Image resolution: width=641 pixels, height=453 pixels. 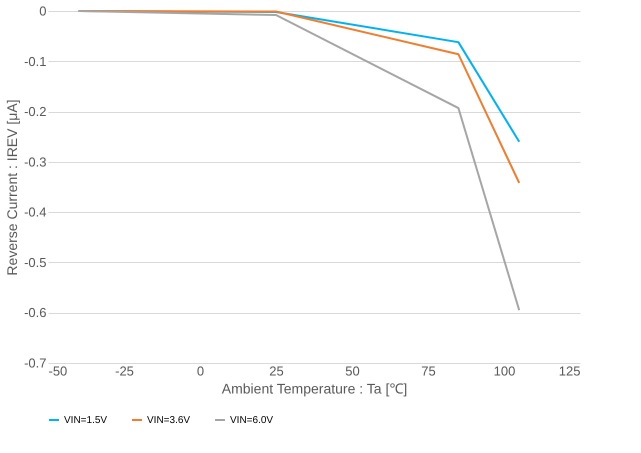 I want to click on x-tick-label: 75, so click(x=428, y=371).